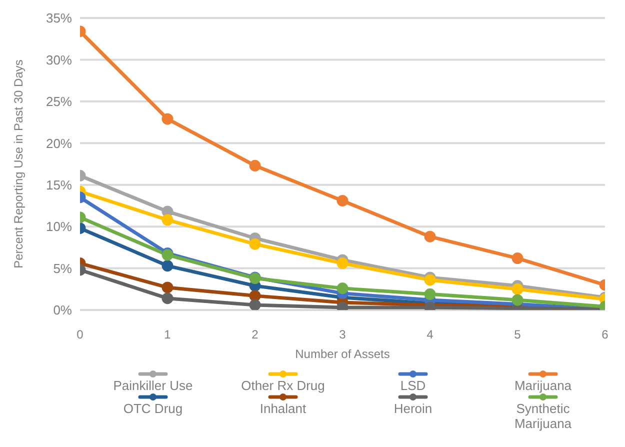  I want to click on x-tick-label: 4, so click(430, 335).